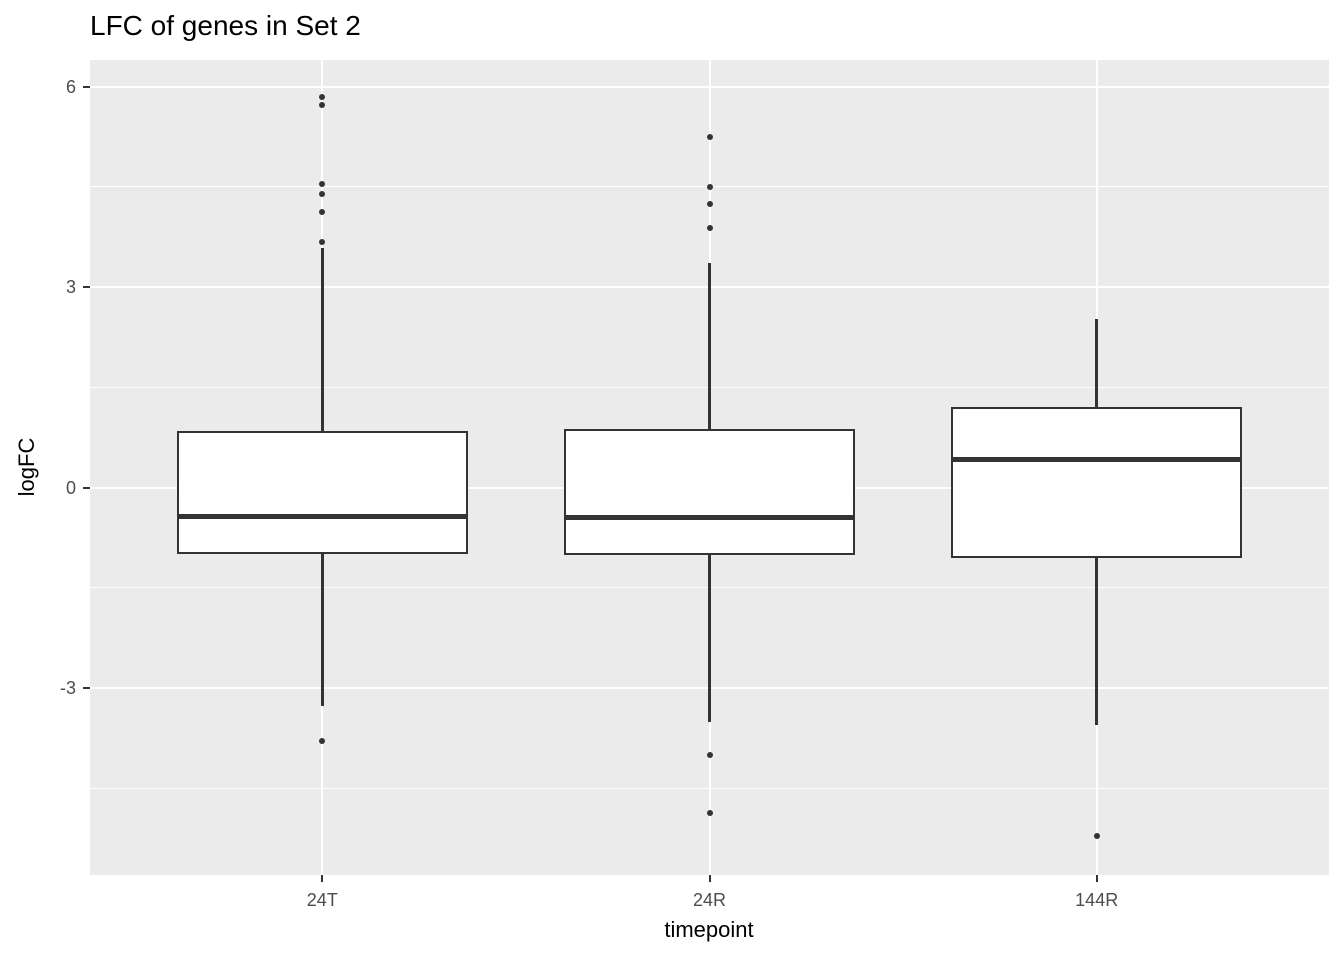 This screenshot has width=1344, height=960. Describe the element at coordinates (322, 878) in the screenshot. I see `x-tick-mark-24T` at that location.